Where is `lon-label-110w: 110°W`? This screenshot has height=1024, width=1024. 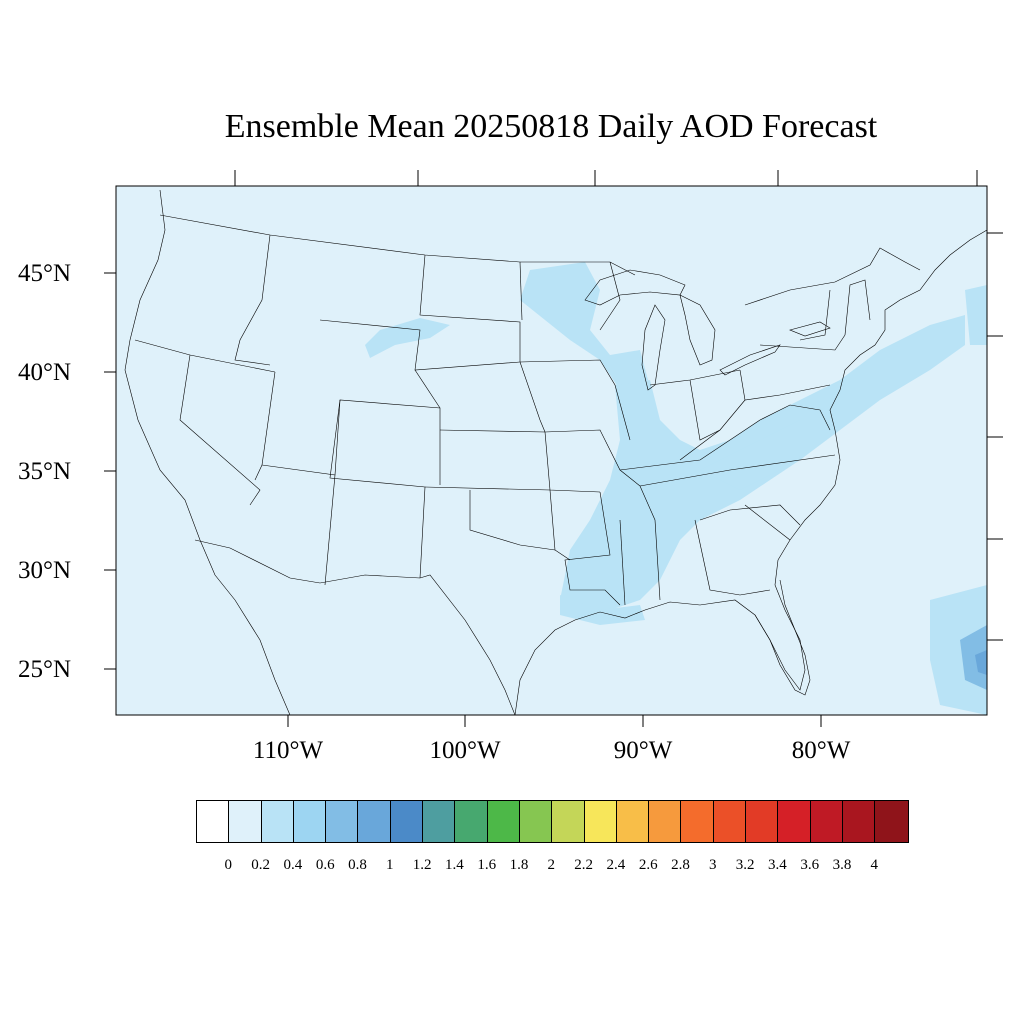 lon-label-110w: 110°W is located at coordinates (288, 750).